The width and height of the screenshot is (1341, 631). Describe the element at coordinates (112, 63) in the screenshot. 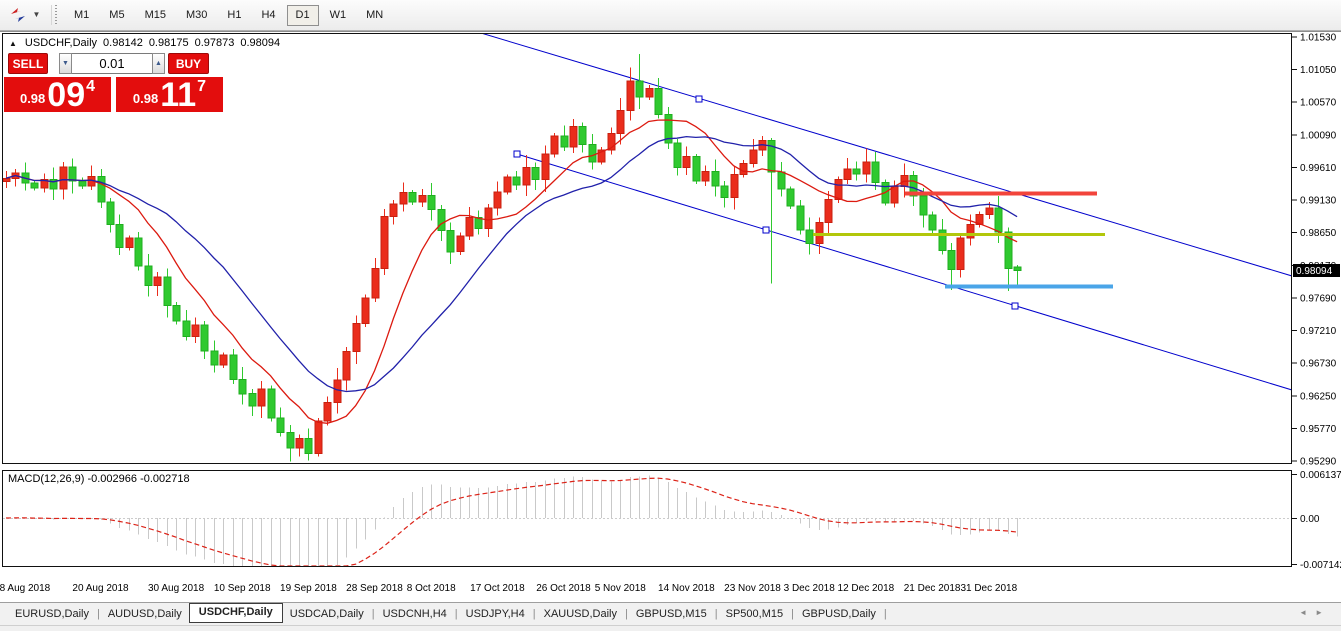

I see `volume-input: 0.01` at that location.